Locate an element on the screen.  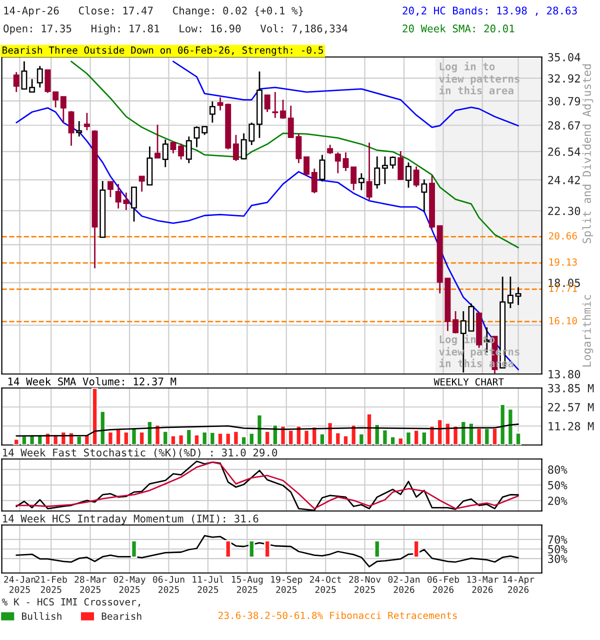
x-tick-label: 13-Mar 2026 is located at coordinates (482, 584).